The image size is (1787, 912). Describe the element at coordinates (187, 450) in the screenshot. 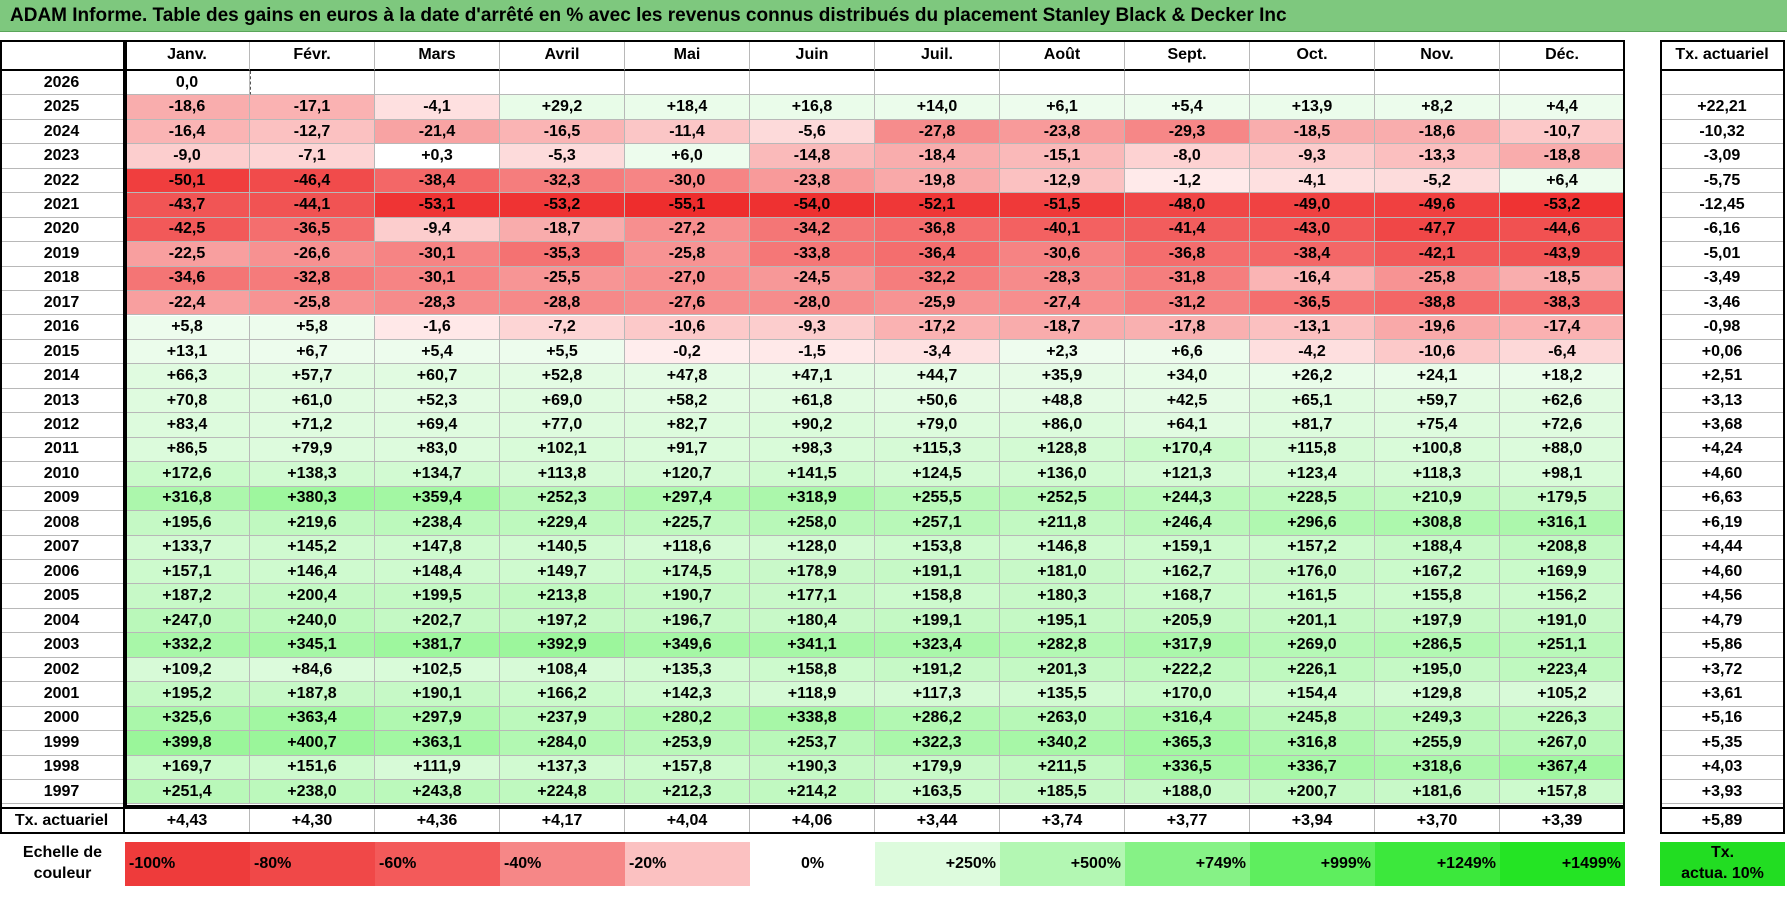

I see `gain-cell: +86,5` at that location.